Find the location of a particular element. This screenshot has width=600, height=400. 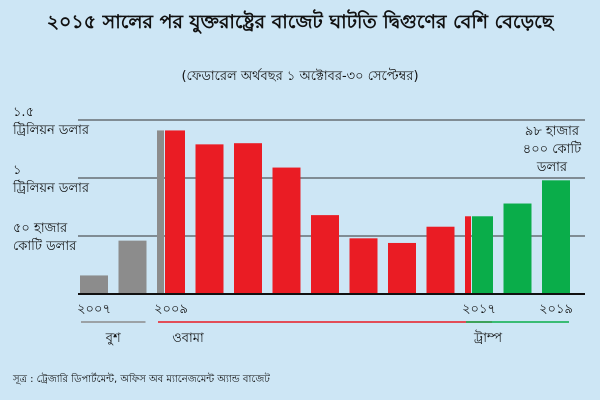

x-tick-label: ২০০৭ is located at coordinates (94, 309).